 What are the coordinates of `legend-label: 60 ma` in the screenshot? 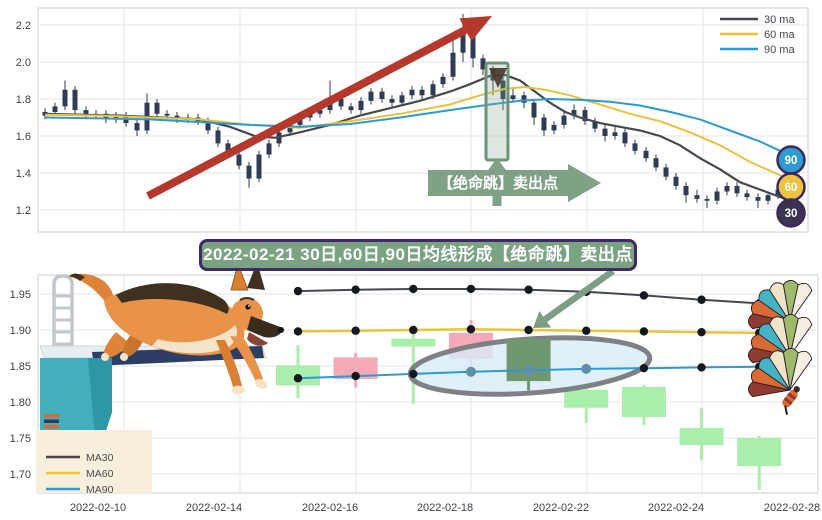 It's located at (779, 35).